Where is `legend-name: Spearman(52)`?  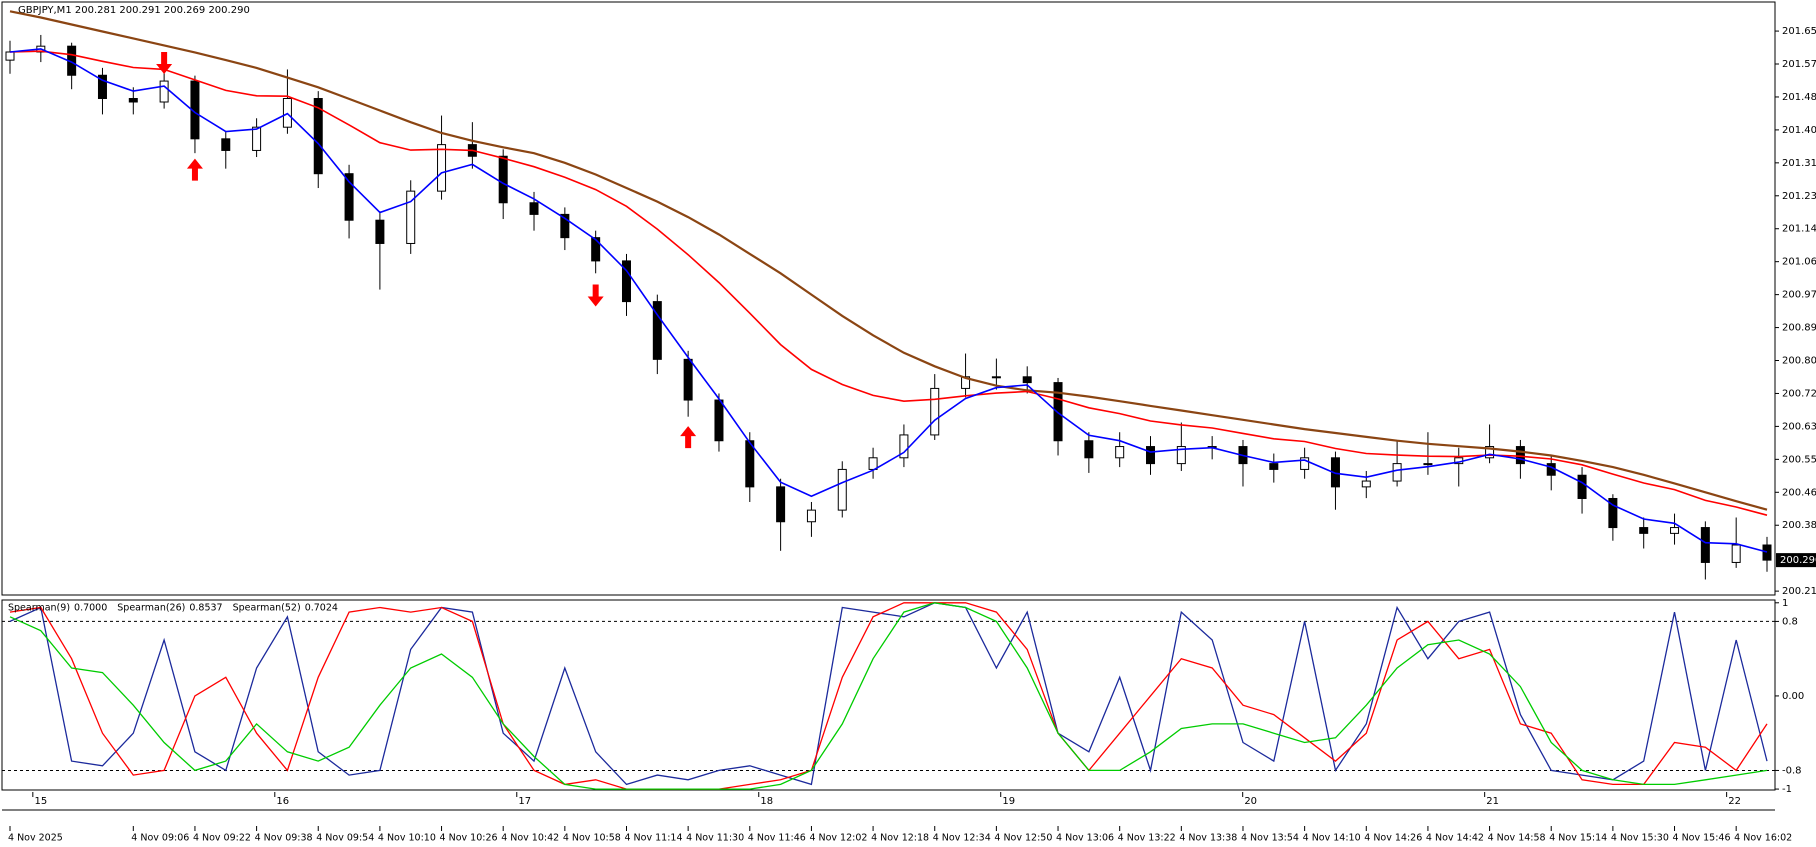 legend-name: Spearman(52) is located at coordinates (267, 608).